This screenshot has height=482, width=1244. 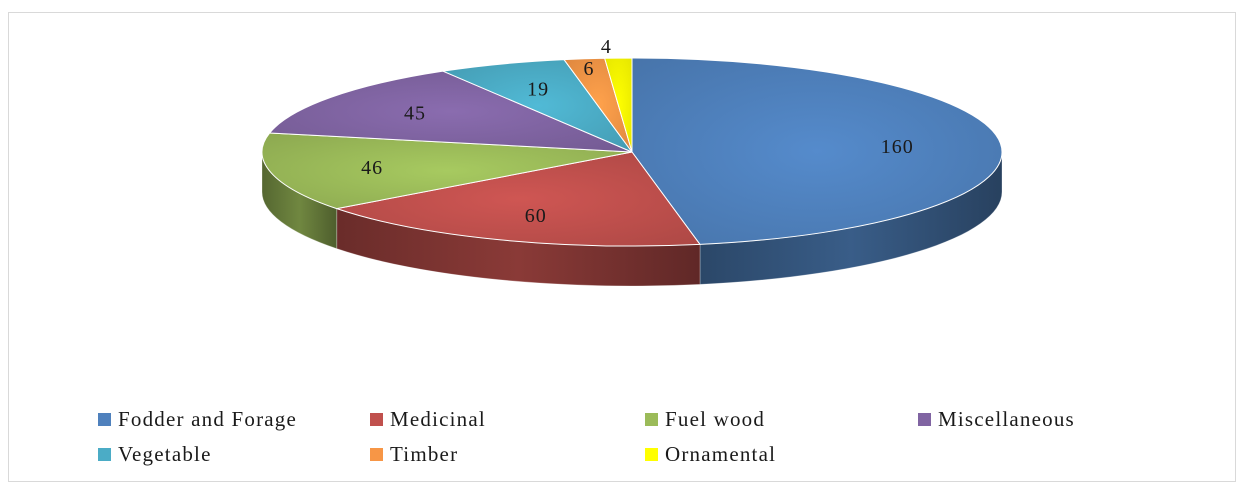 I want to click on pie-slice-miscellaneous, so click(x=451, y=111).